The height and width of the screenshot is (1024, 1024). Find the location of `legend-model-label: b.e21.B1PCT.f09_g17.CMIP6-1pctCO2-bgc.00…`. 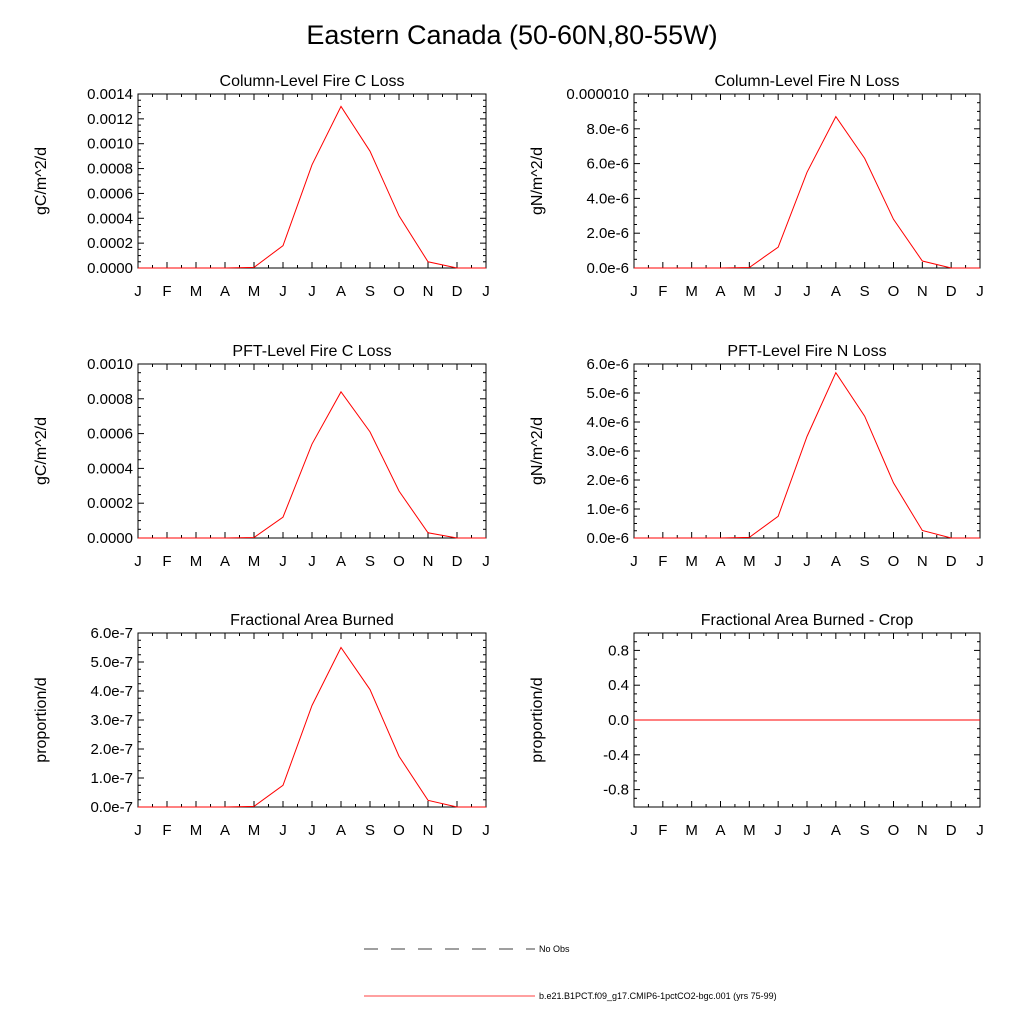

legend-model-label: b.e21.B1PCT.f09_g17.CMIP6-1pctCO2-bgc.00… is located at coordinates (658, 996).